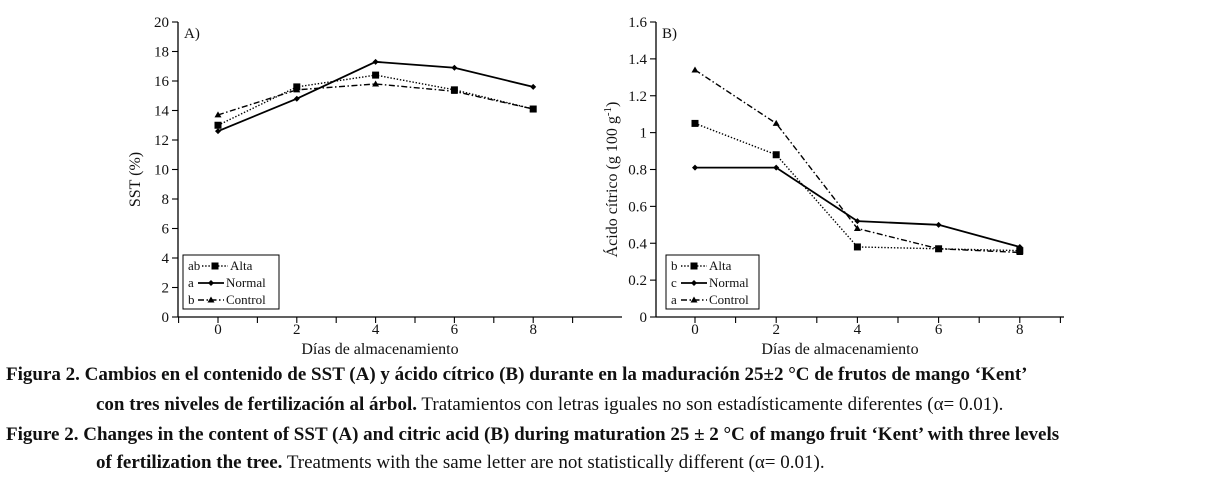 The width and height of the screenshot is (1220, 484). I want to click on y-tick-label: 1.6, so click(637, 23).